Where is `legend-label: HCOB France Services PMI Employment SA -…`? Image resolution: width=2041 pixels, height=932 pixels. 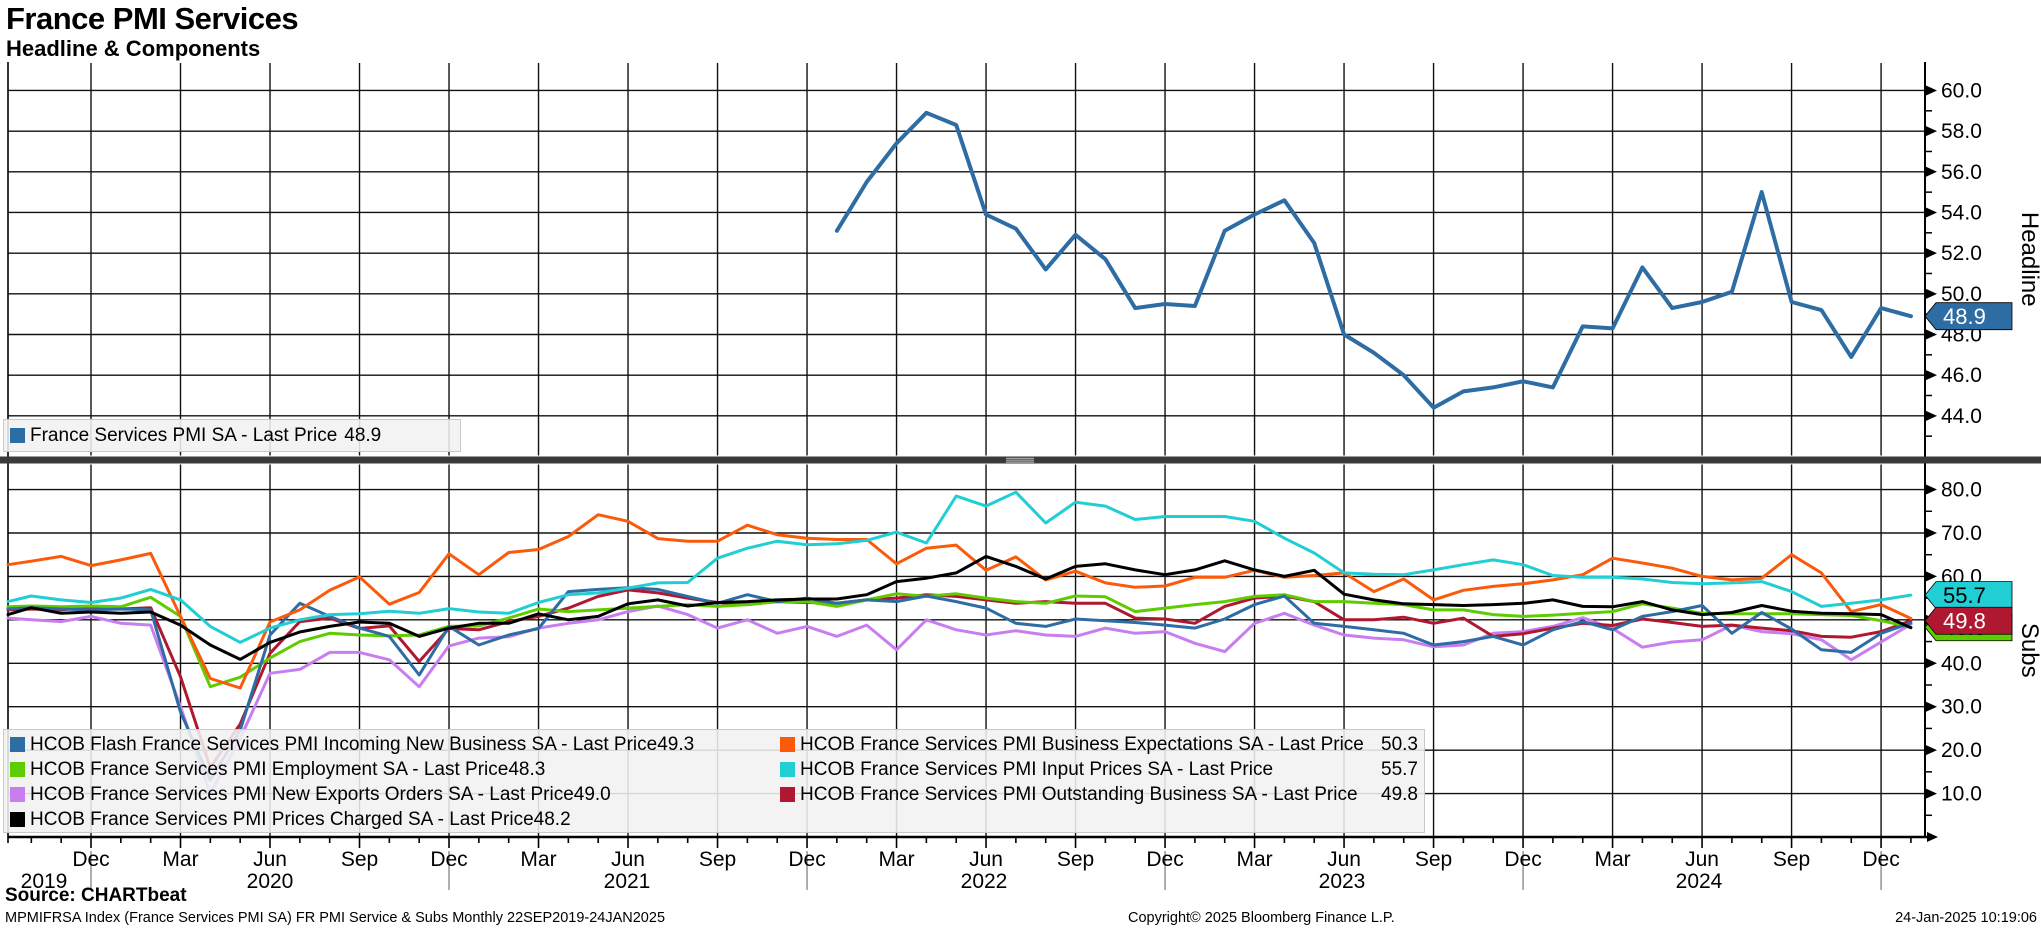
legend-label: HCOB France Services PMI Employment SA -… is located at coordinates (269, 769).